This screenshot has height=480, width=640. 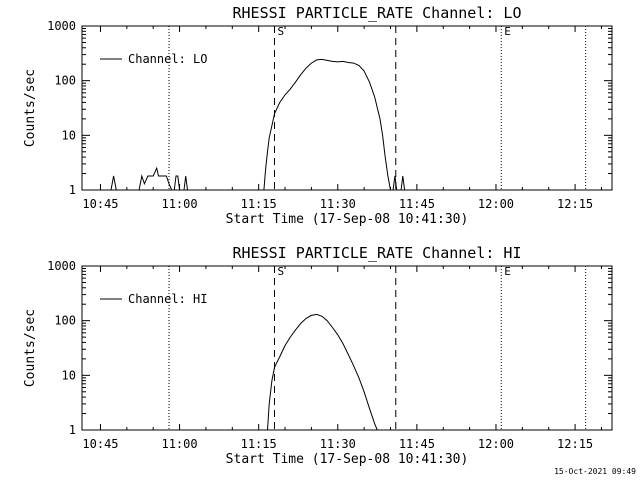 I want to click on chart-title: RHESSI PARTICLE_RATE Channel: LO, so click(x=377, y=13).